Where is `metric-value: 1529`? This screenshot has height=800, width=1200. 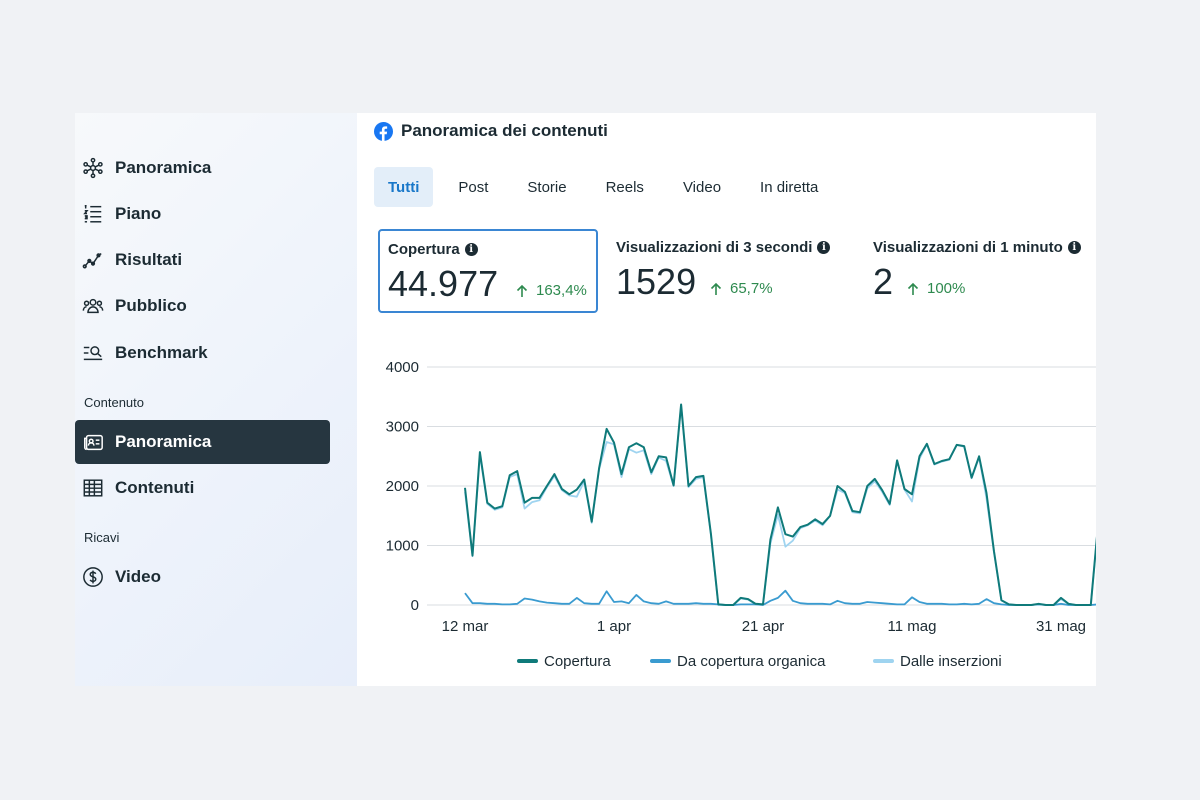 metric-value: 1529 is located at coordinates (656, 281).